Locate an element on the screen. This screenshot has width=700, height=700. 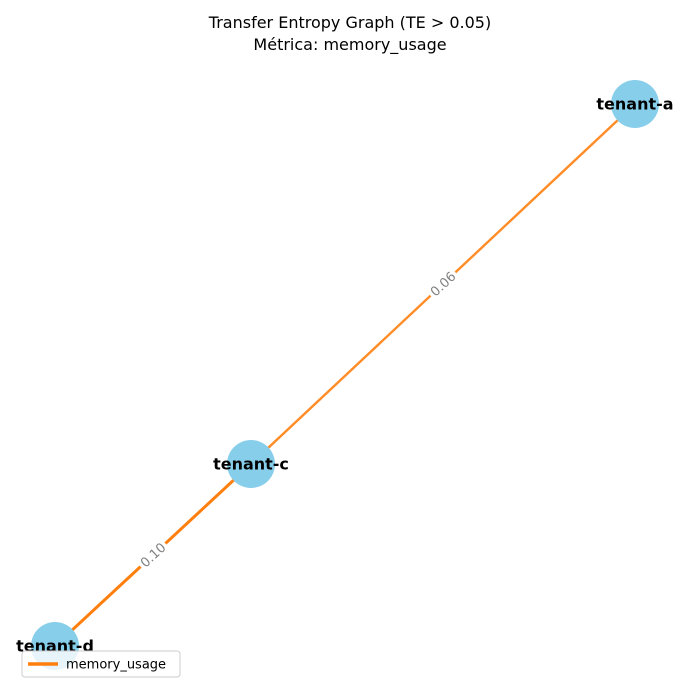
graph-title-line1: Transfer Entropy Graph (TE > 0.05) is located at coordinates (349, 22).